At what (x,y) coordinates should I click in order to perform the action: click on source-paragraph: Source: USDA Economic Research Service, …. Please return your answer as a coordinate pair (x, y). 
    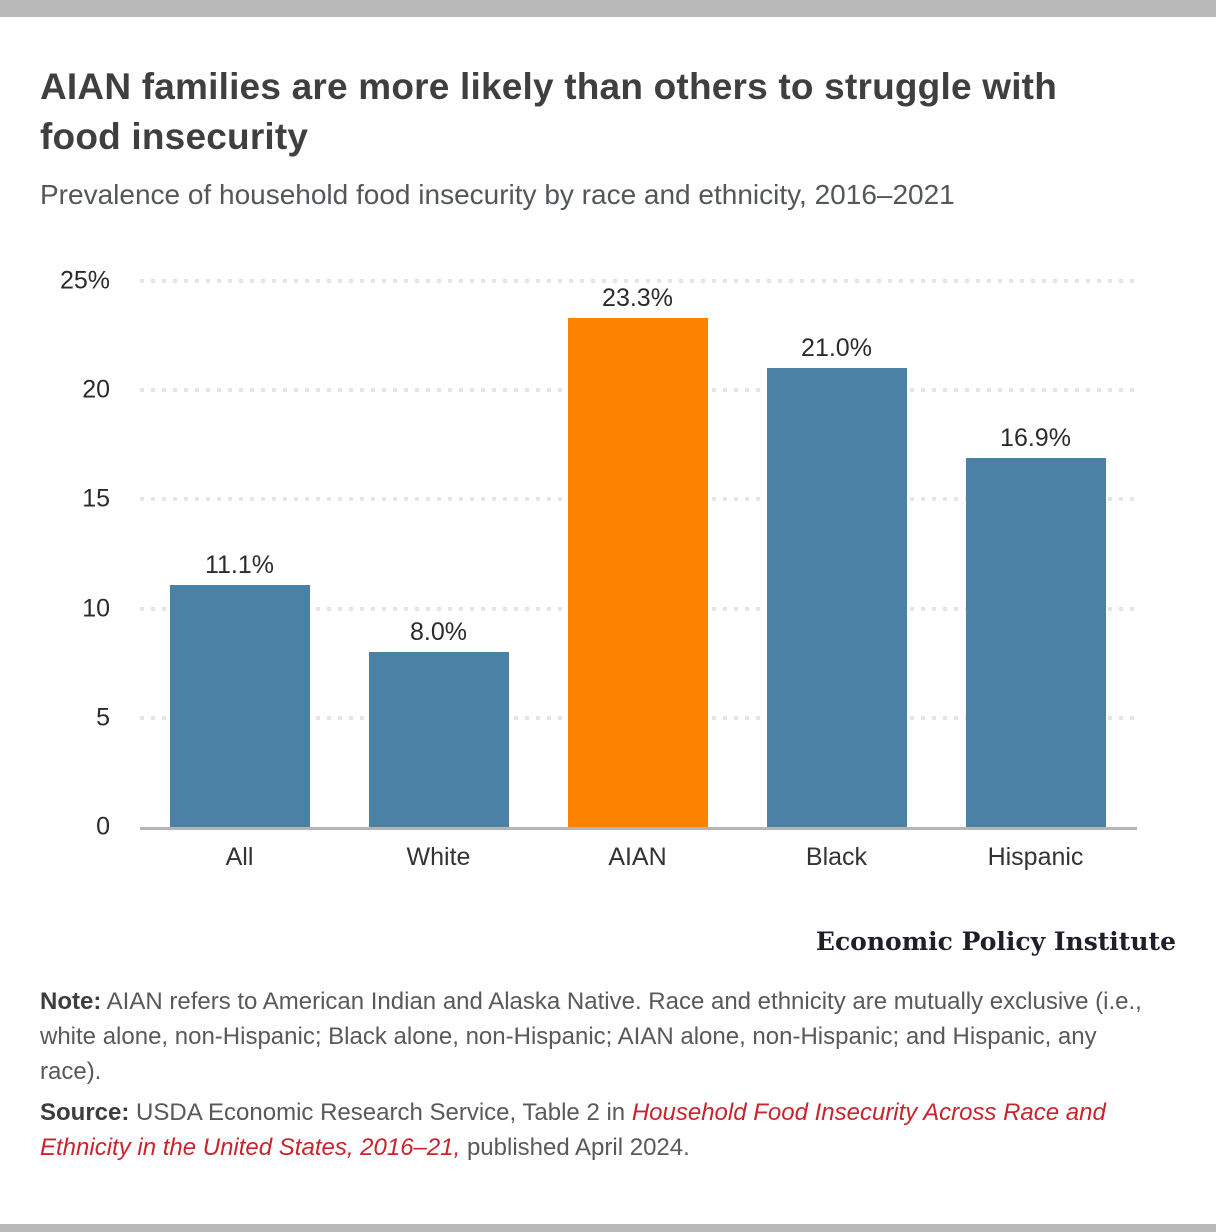
    Looking at the image, I should click on (592, 1130).